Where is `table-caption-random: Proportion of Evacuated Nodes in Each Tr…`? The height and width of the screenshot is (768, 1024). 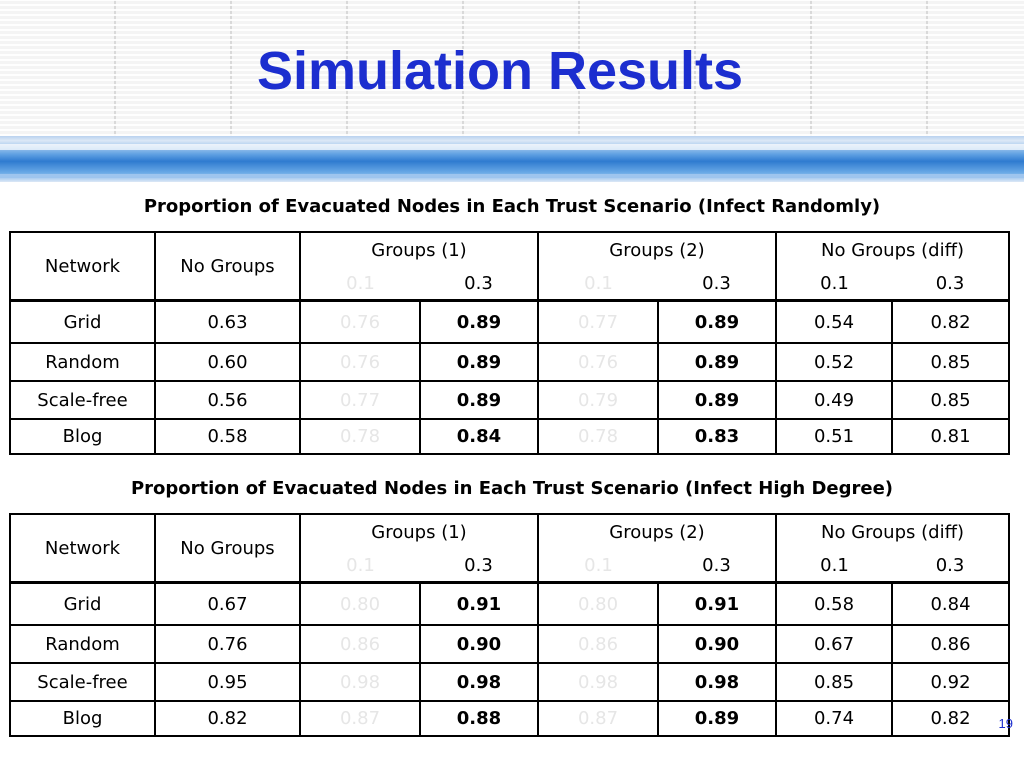 table-caption-random: Proportion of Evacuated Nodes in Each Tr… is located at coordinates (512, 206).